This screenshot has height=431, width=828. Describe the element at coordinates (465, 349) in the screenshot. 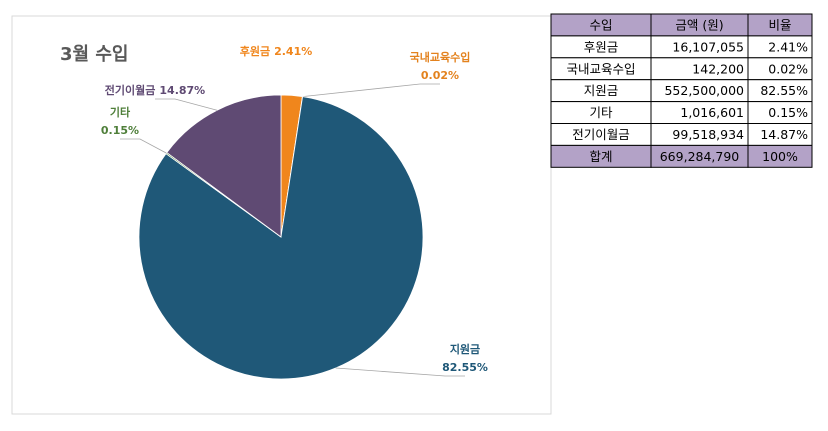

I see `label-name: 지원금` at that location.